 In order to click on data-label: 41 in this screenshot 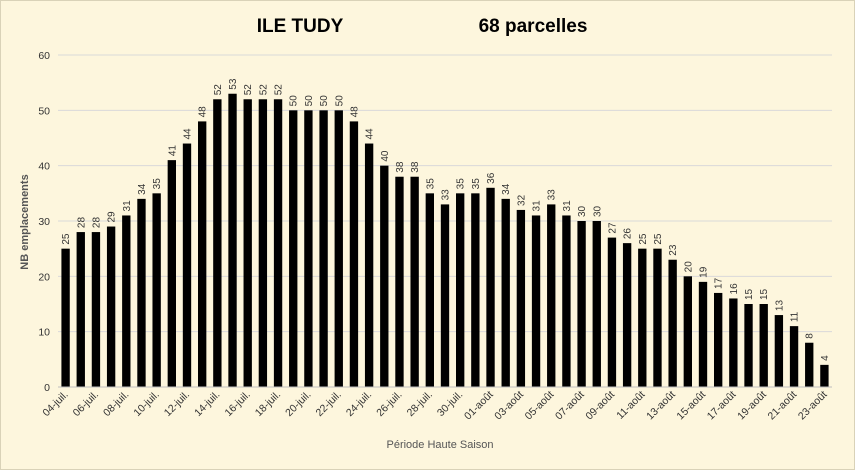, I will do `click(172, 151)`.